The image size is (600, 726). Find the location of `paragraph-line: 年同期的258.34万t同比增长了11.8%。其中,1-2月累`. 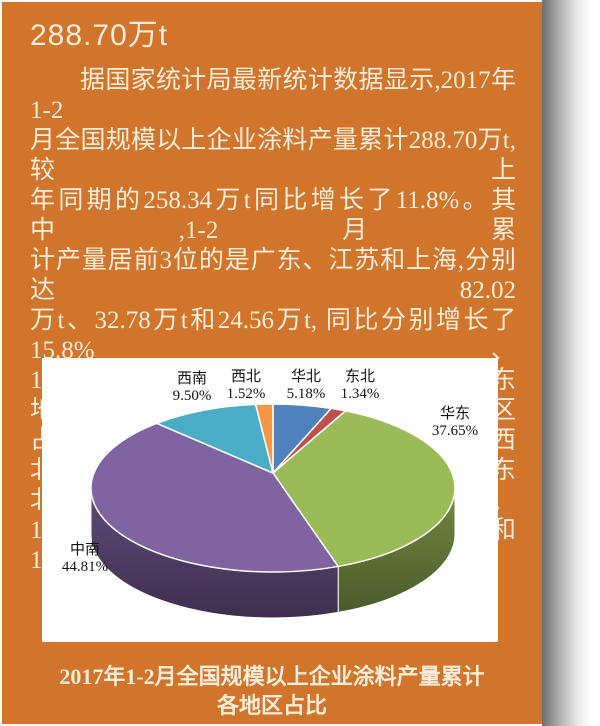

paragraph-line: 年同期的258.34万t同比增长了11.8%。其中,1-2月累 is located at coordinates (273, 215).